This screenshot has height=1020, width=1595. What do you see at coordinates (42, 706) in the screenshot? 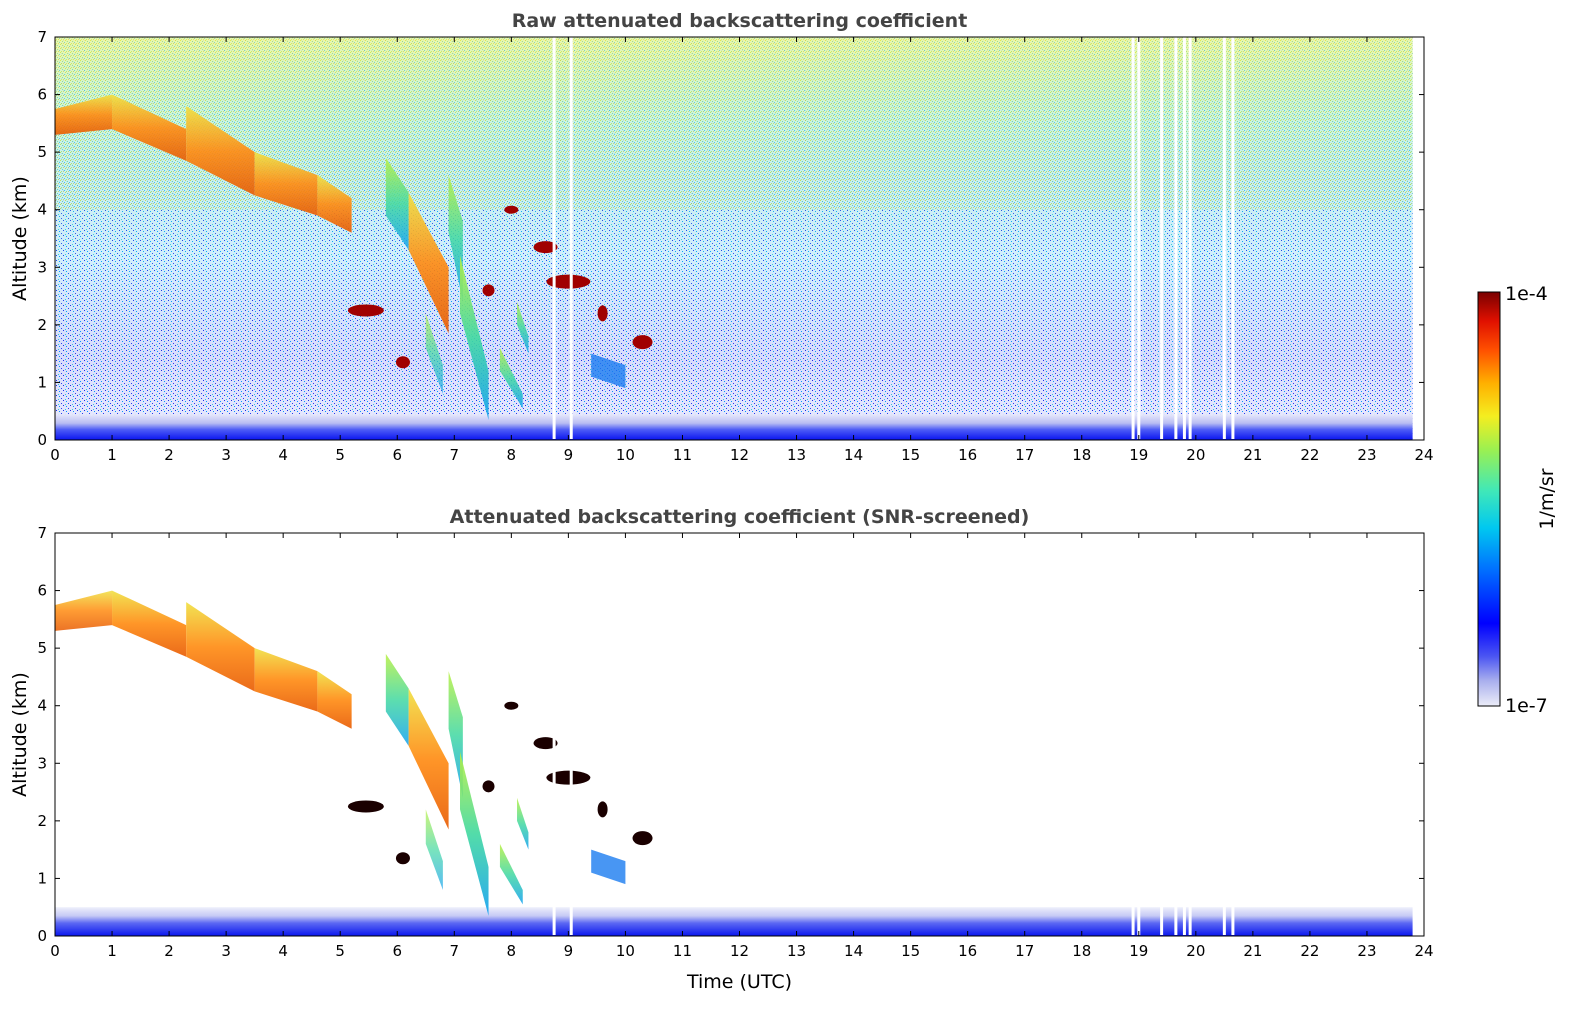
I see `y-tick-label: 4` at bounding box center [42, 706].